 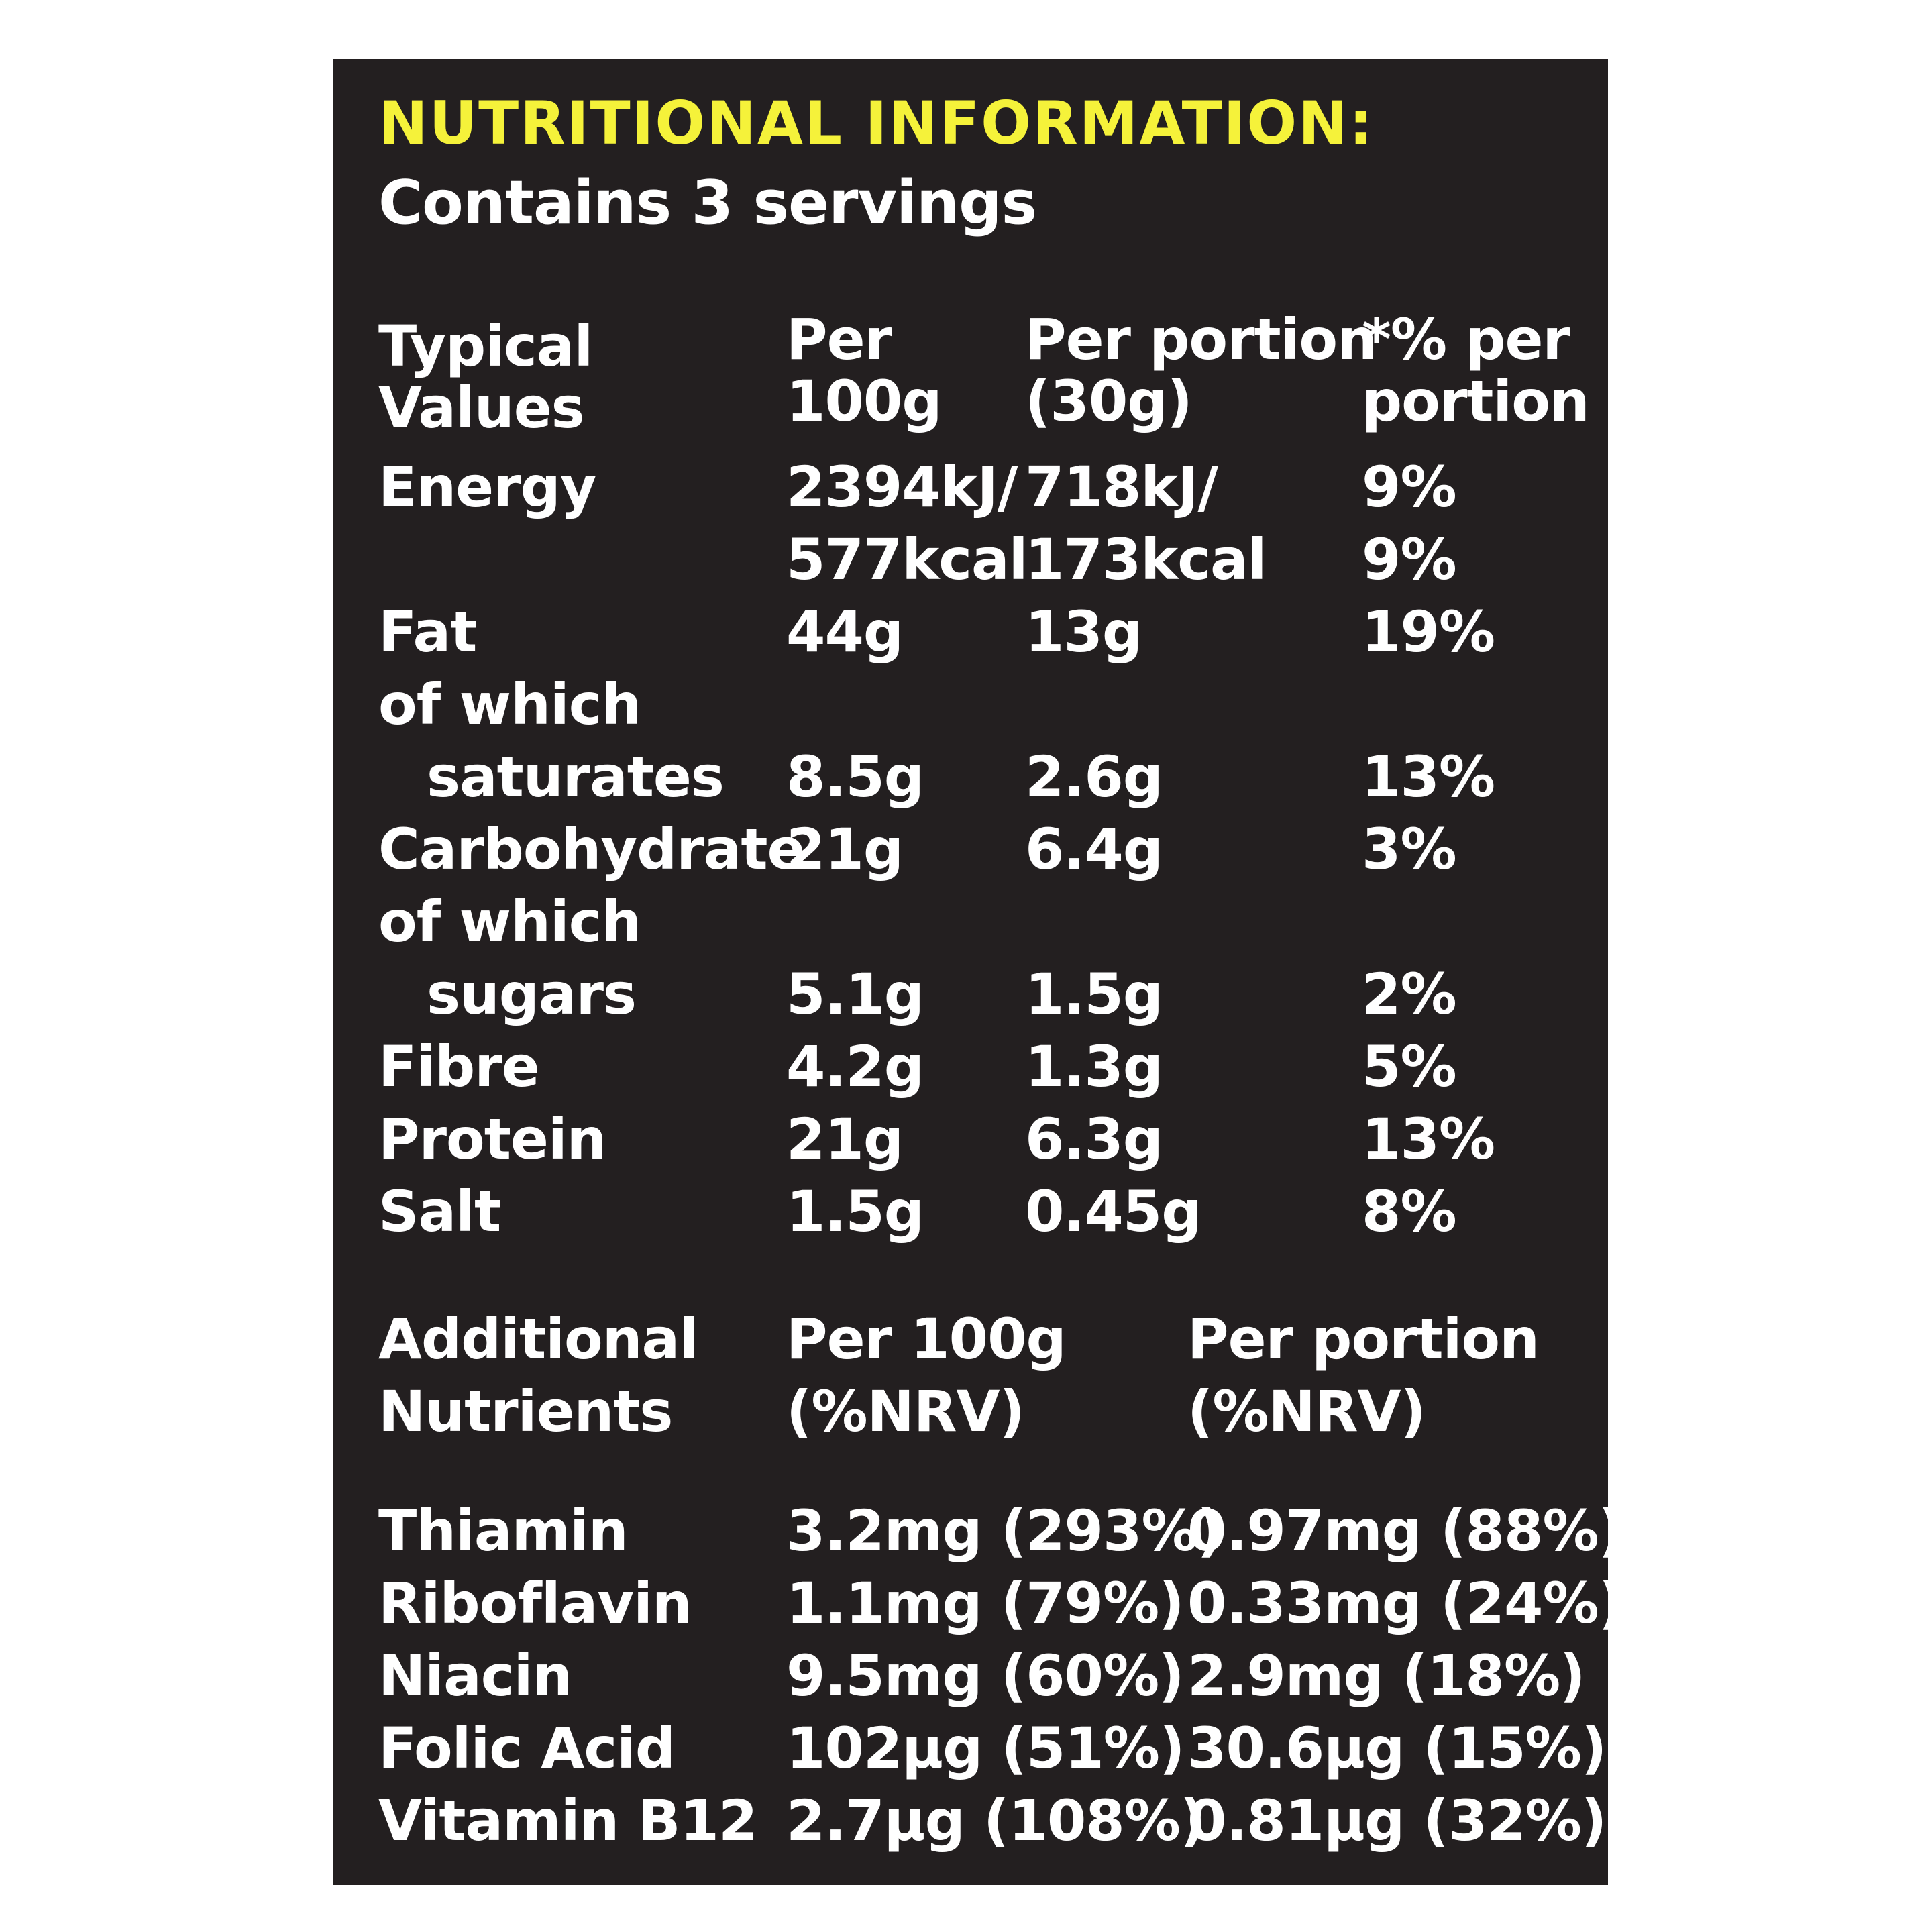 What do you see at coordinates (527, 1748) in the screenshot?
I see `nutrient-label: Folic Acid` at bounding box center [527, 1748].